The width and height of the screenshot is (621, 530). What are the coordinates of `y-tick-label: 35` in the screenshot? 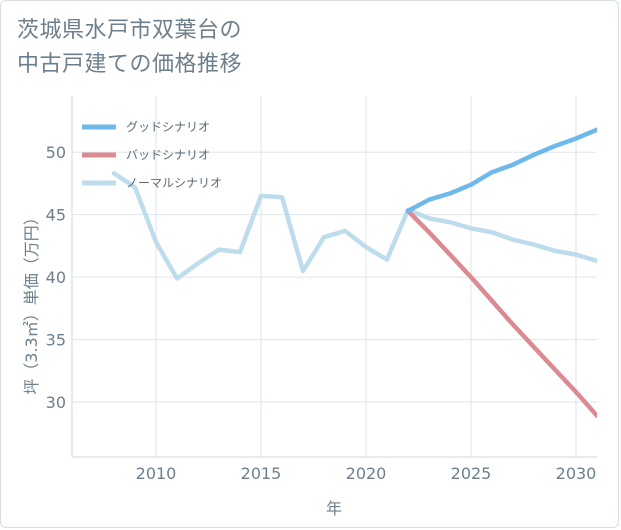 It's located at (56, 340).